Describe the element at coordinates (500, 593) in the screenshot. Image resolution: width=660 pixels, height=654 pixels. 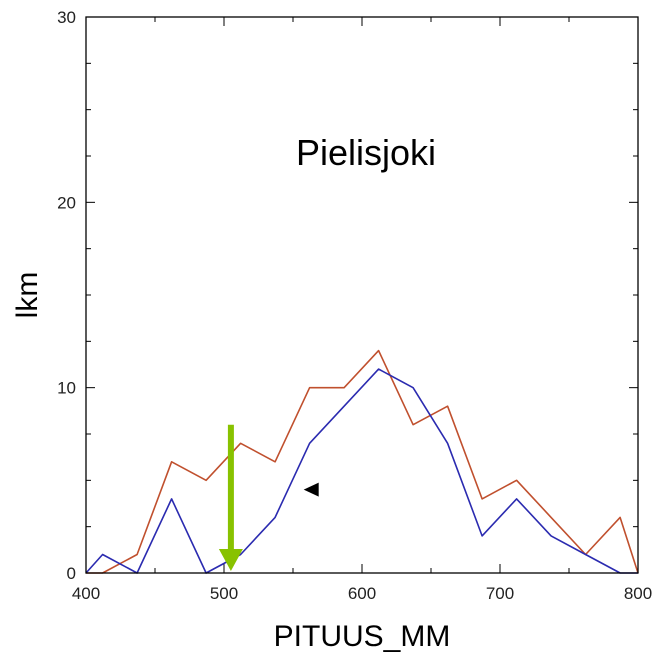
I see `x-tick-label: 700` at that location.